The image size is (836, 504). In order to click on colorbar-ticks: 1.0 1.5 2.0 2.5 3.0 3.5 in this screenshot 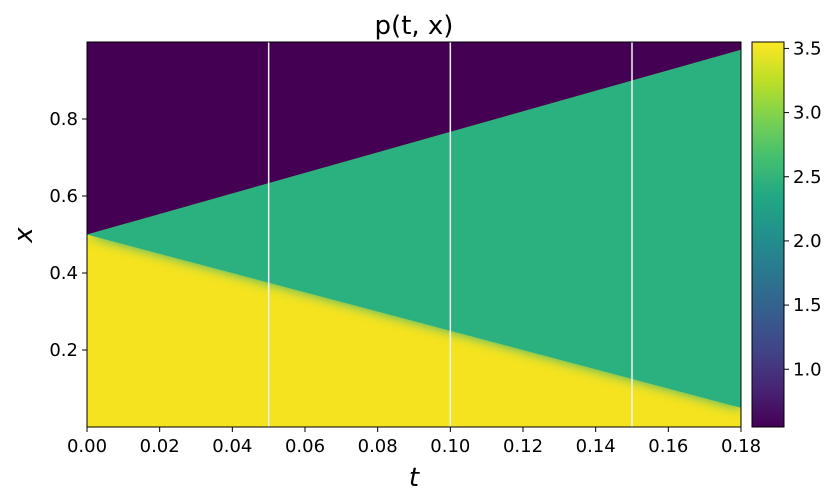, I will do `click(803, 209)`.